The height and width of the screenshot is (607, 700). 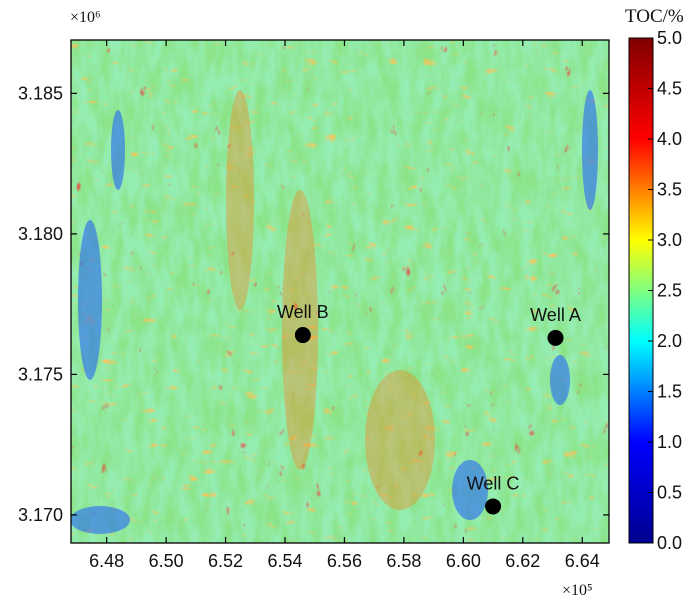 What do you see at coordinates (493, 483) in the screenshot?
I see `well-label: Well C` at bounding box center [493, 483].